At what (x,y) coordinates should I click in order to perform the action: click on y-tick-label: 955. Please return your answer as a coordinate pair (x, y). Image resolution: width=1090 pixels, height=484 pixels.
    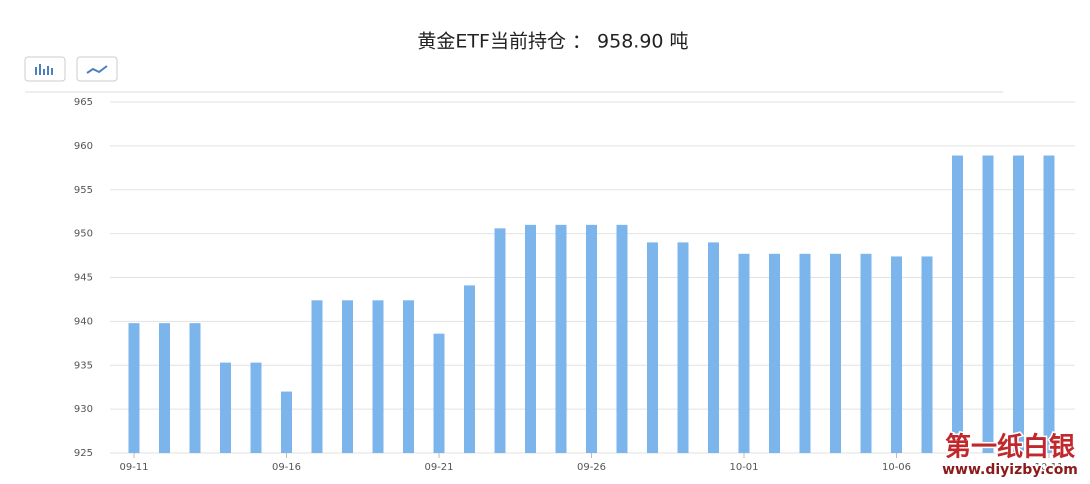
    Looking at the image, I should click on (83, 190).